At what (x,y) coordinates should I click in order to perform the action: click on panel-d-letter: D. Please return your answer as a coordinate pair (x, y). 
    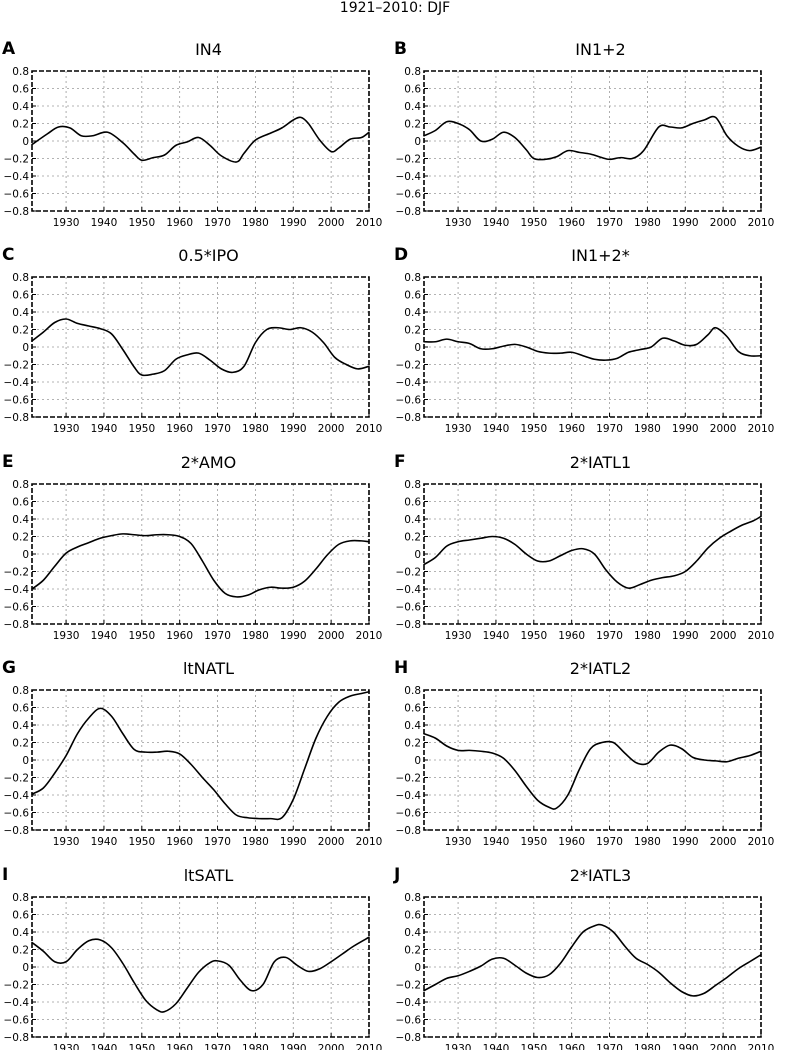
    Looking at the image, I should click on (401, 255).